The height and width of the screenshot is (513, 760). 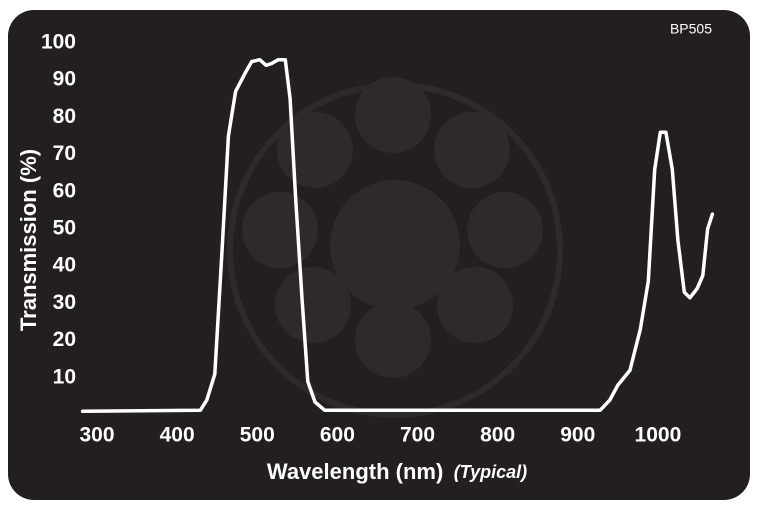 I want to click on y-tick-label: 80, so click(x=64, y=116).